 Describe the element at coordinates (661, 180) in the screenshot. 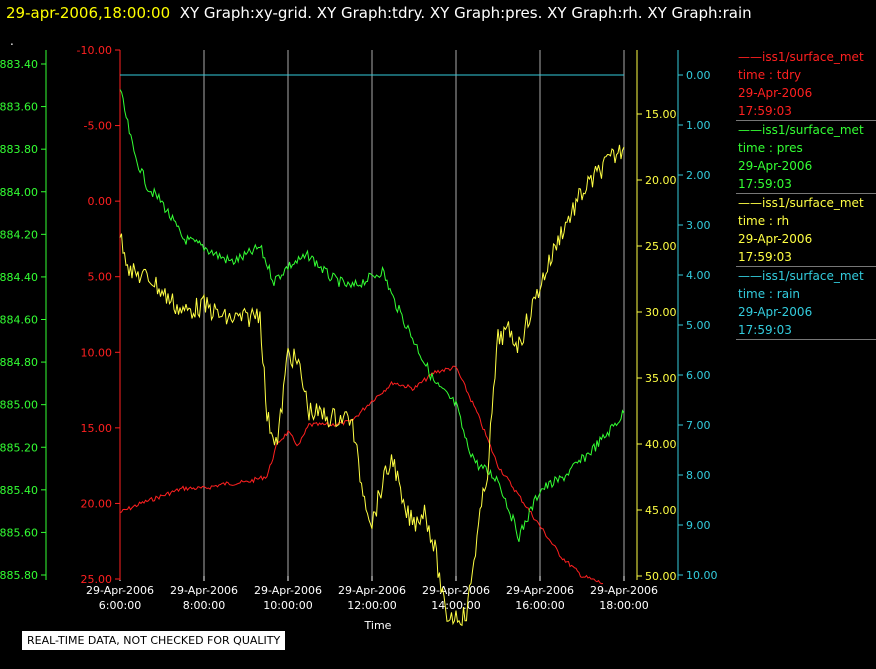

I see `rh-tick-label: 20.00` at that location.